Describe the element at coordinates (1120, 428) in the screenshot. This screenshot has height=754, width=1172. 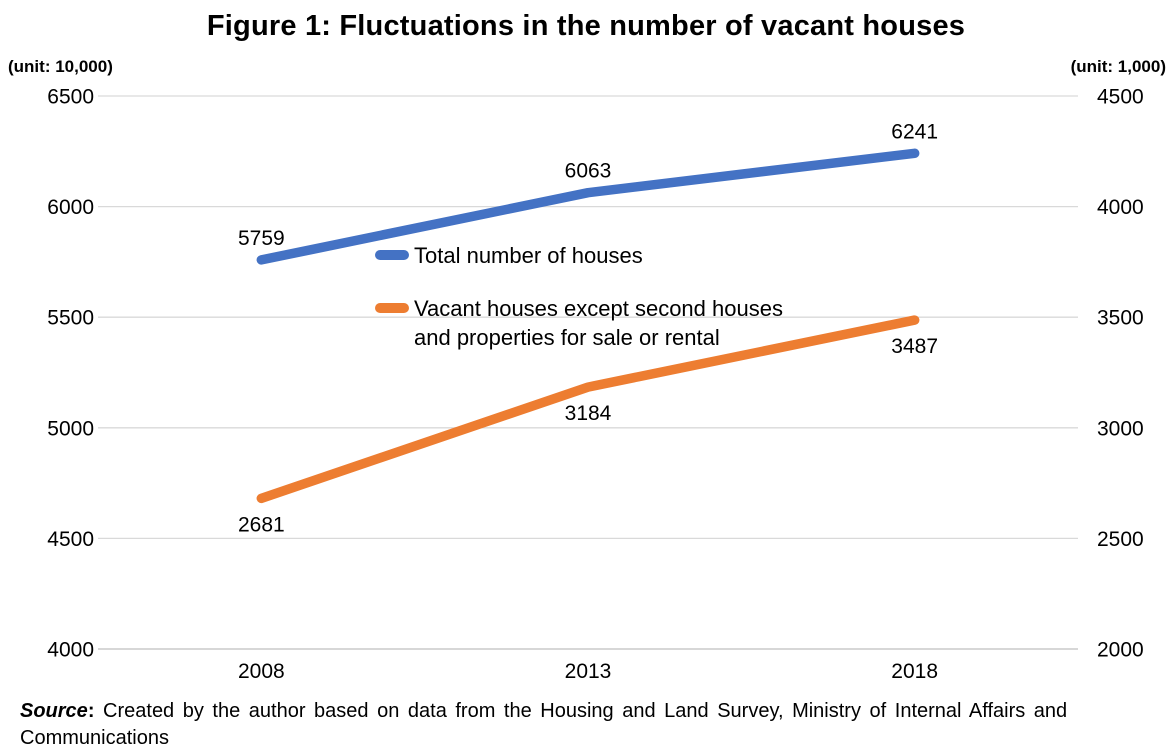
I see `right-axis-tick-label: 3000` at that location.